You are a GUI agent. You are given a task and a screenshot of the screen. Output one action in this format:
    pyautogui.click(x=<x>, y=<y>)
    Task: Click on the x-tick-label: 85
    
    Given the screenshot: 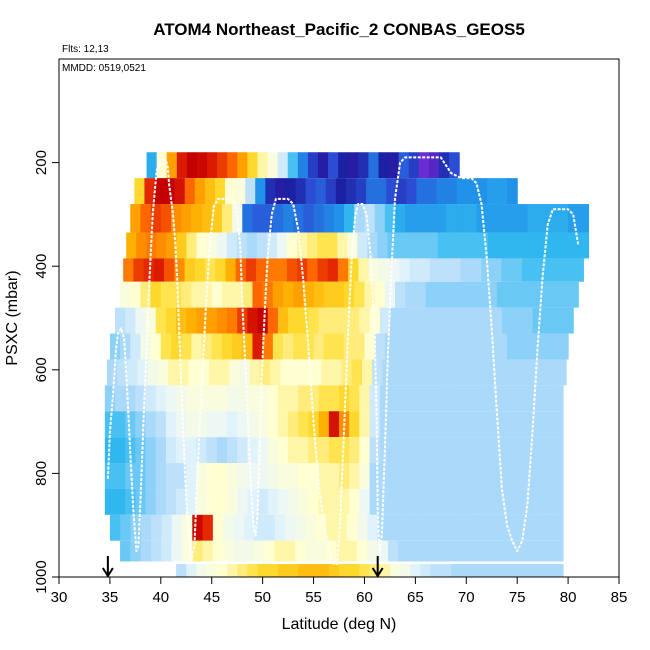 What is the action you would take?
    pyautogui.click(x=619, y=597)
    